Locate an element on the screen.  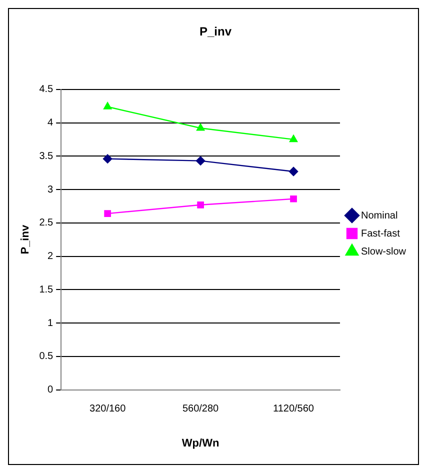
legend-label: Fast-fast is located at coordinates (380, 234).